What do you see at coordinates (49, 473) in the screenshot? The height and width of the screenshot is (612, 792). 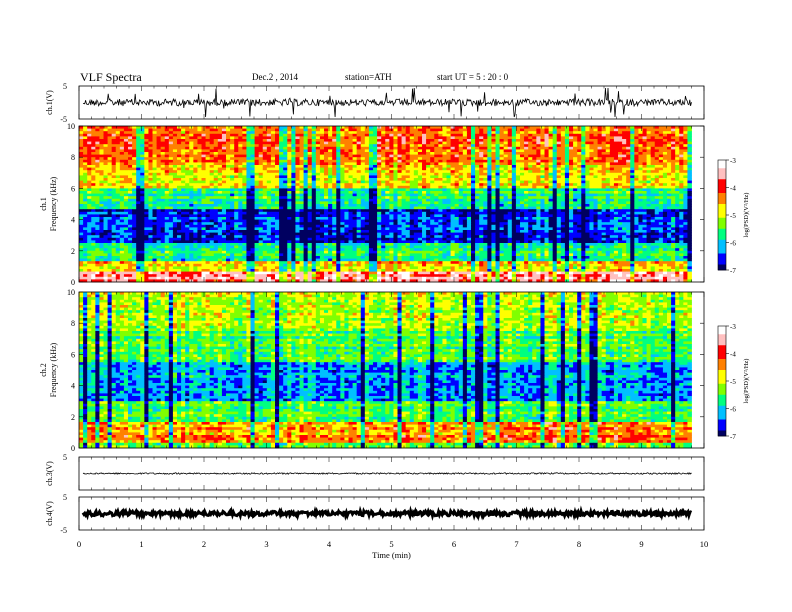 I see `y-axis-label: ch.3(V)` at bounding box center [49, 473].